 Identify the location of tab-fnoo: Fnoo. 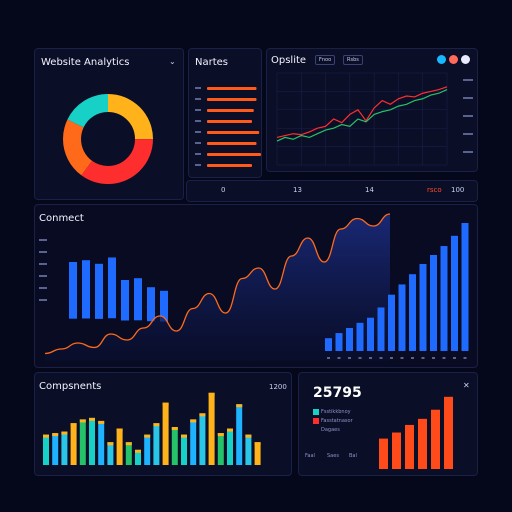
(325, 60).